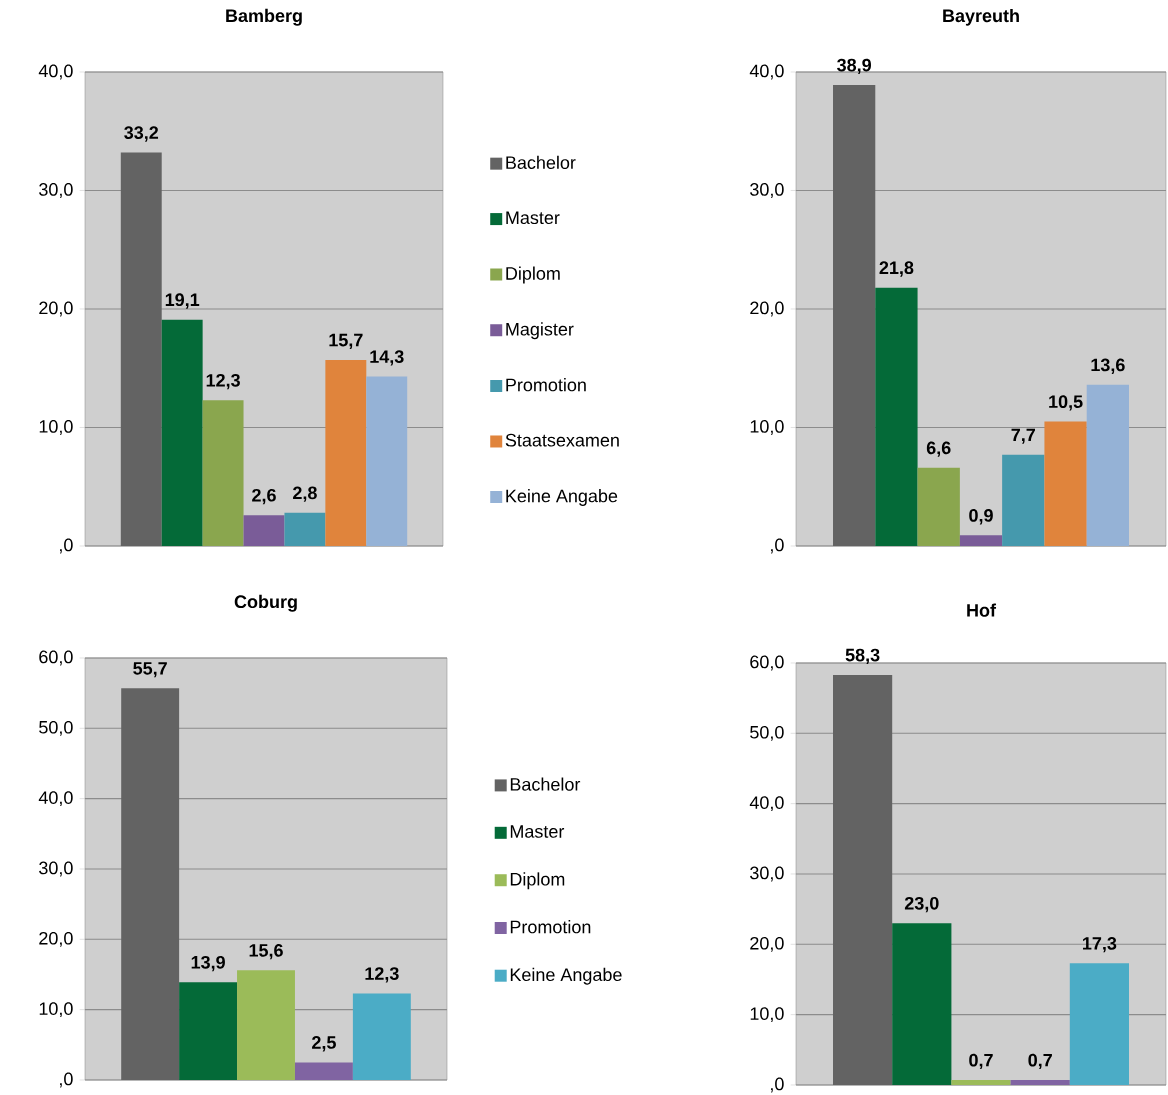 The image size is (1168, 1095). I want to click on data-label: 19,1, so click(182, 301).